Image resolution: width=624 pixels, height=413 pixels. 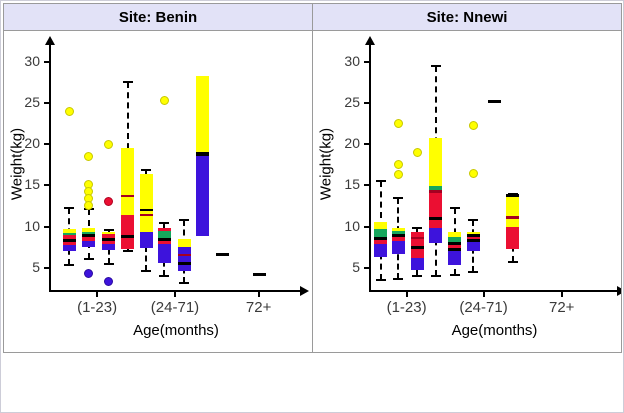 What do you see at coordinates (370, 167) in the screenshot?
I see `y-axis` at bounding box center [370, 167].